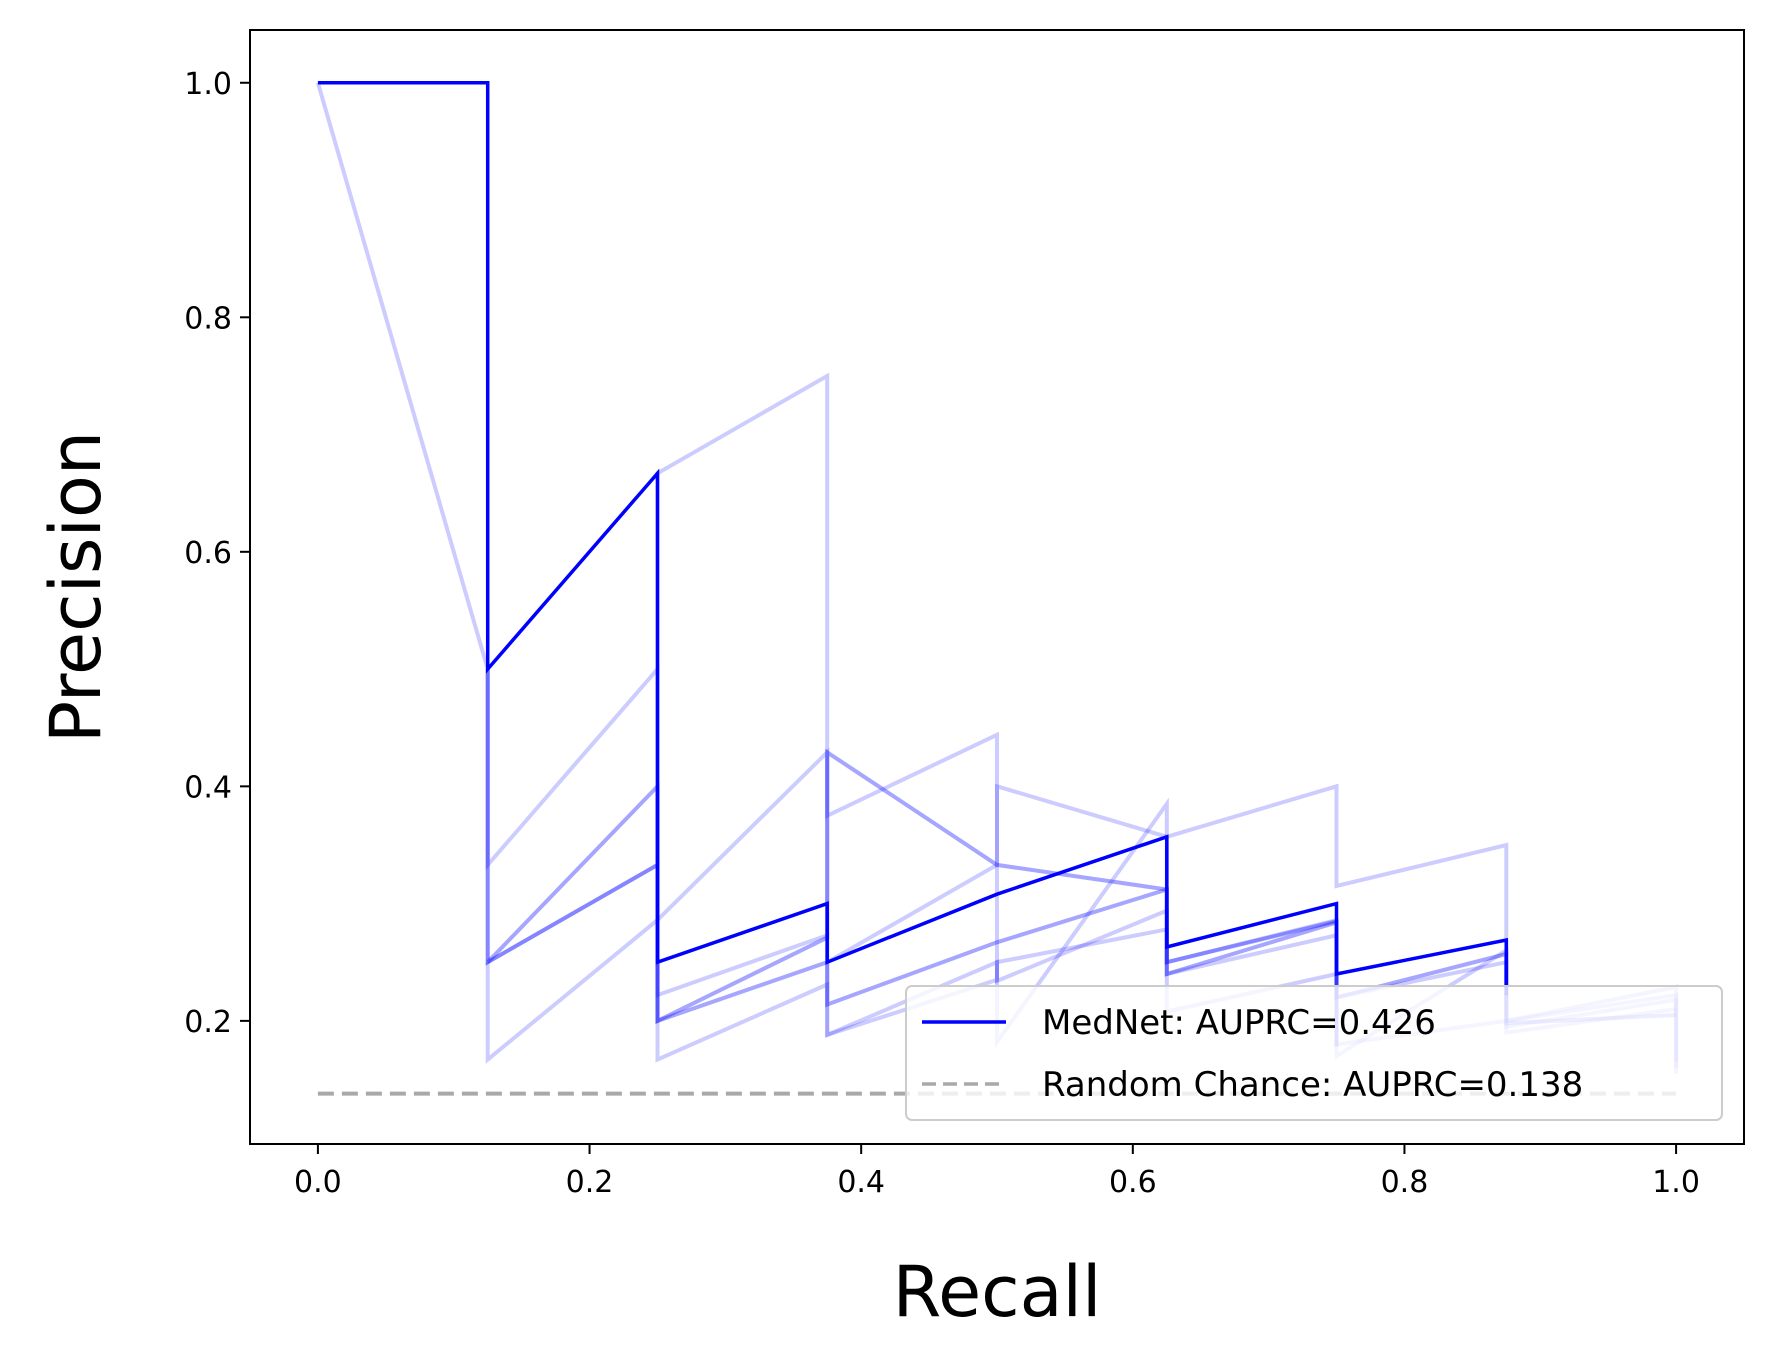  Describe the element at coordinates (997, 1292) in the screenshot. I see `x-axis-label: Recall` at that location.